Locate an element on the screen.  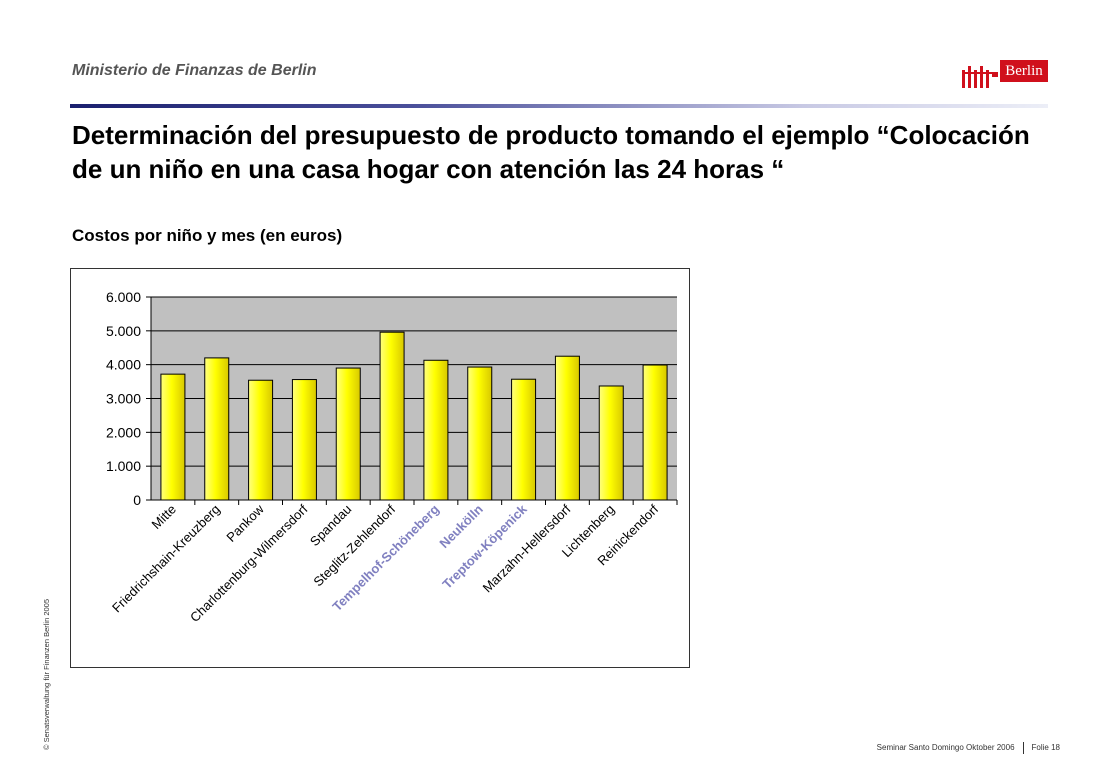
berlin-emblem-icon is located at coordinates (980, 77).